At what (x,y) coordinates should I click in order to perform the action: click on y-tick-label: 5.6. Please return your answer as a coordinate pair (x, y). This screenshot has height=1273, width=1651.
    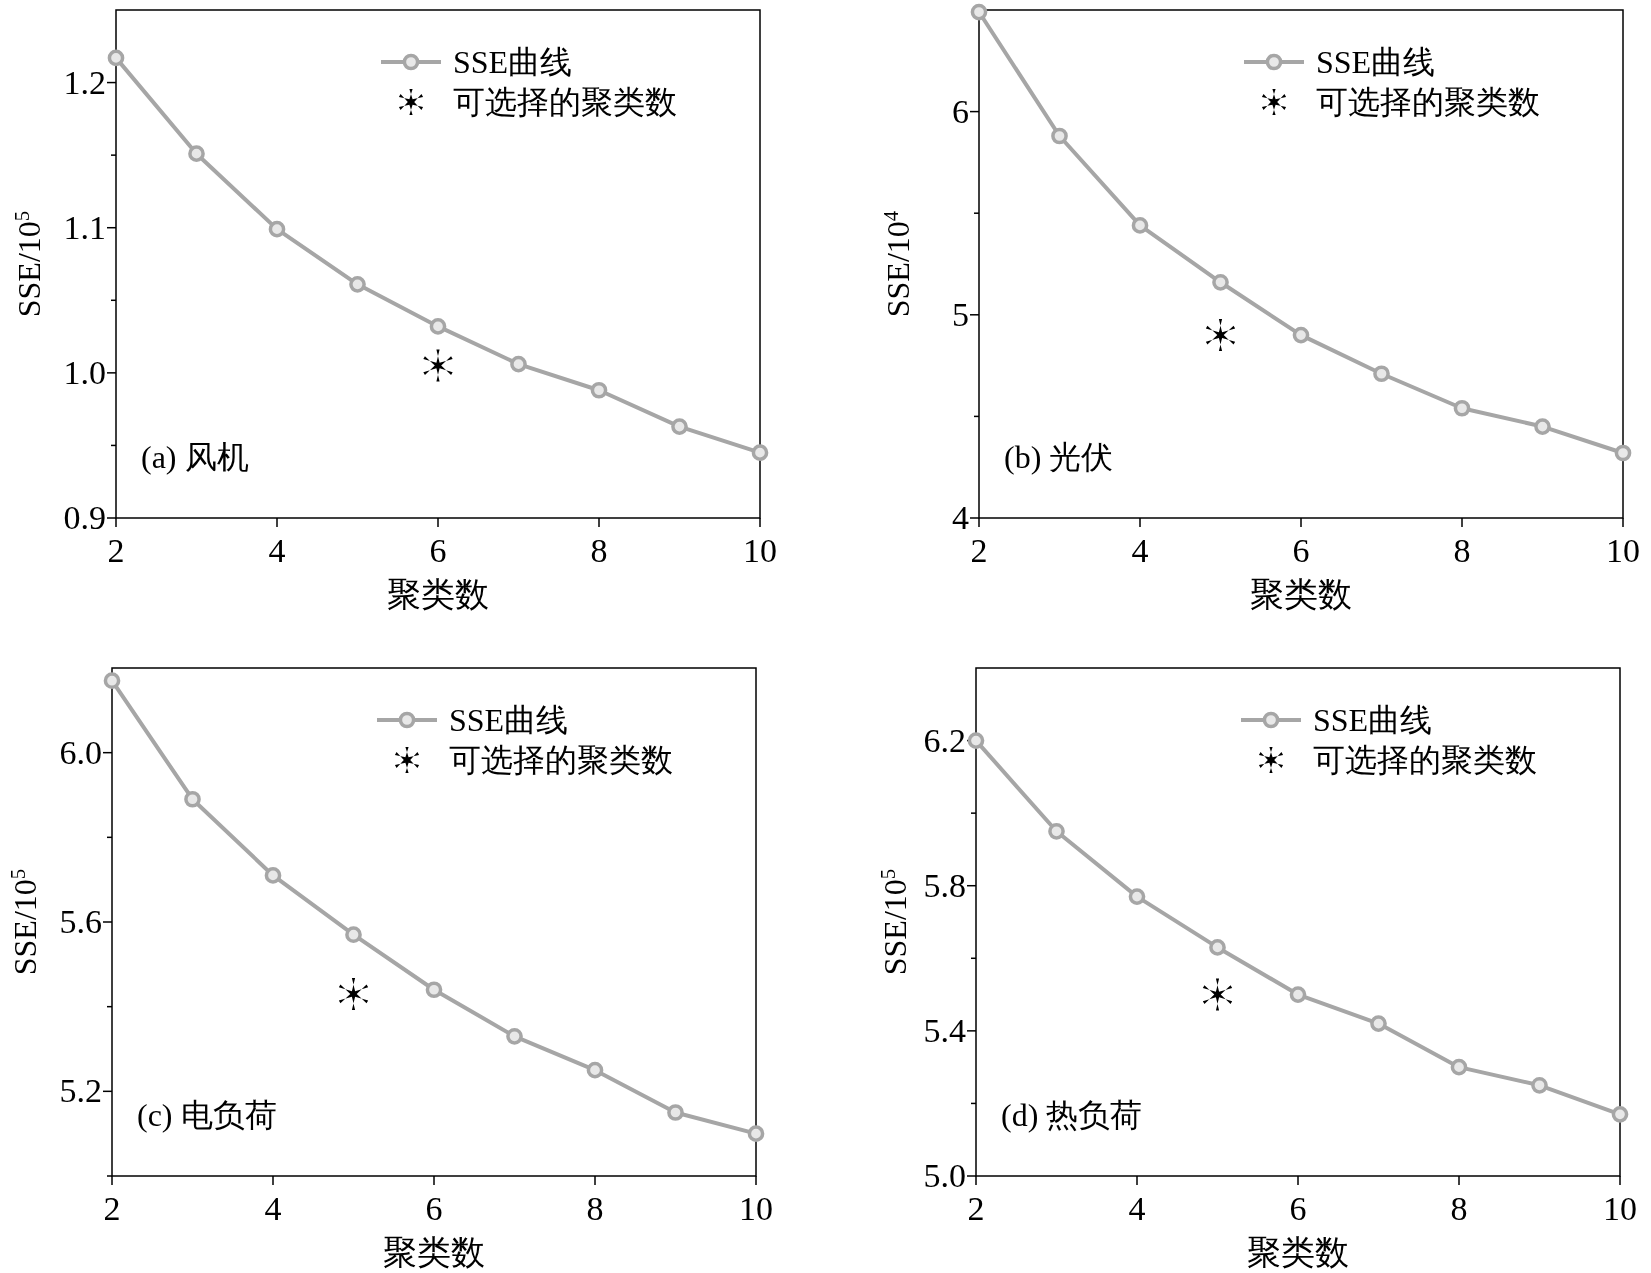
    Looking at the image, I should click on (80, 921).